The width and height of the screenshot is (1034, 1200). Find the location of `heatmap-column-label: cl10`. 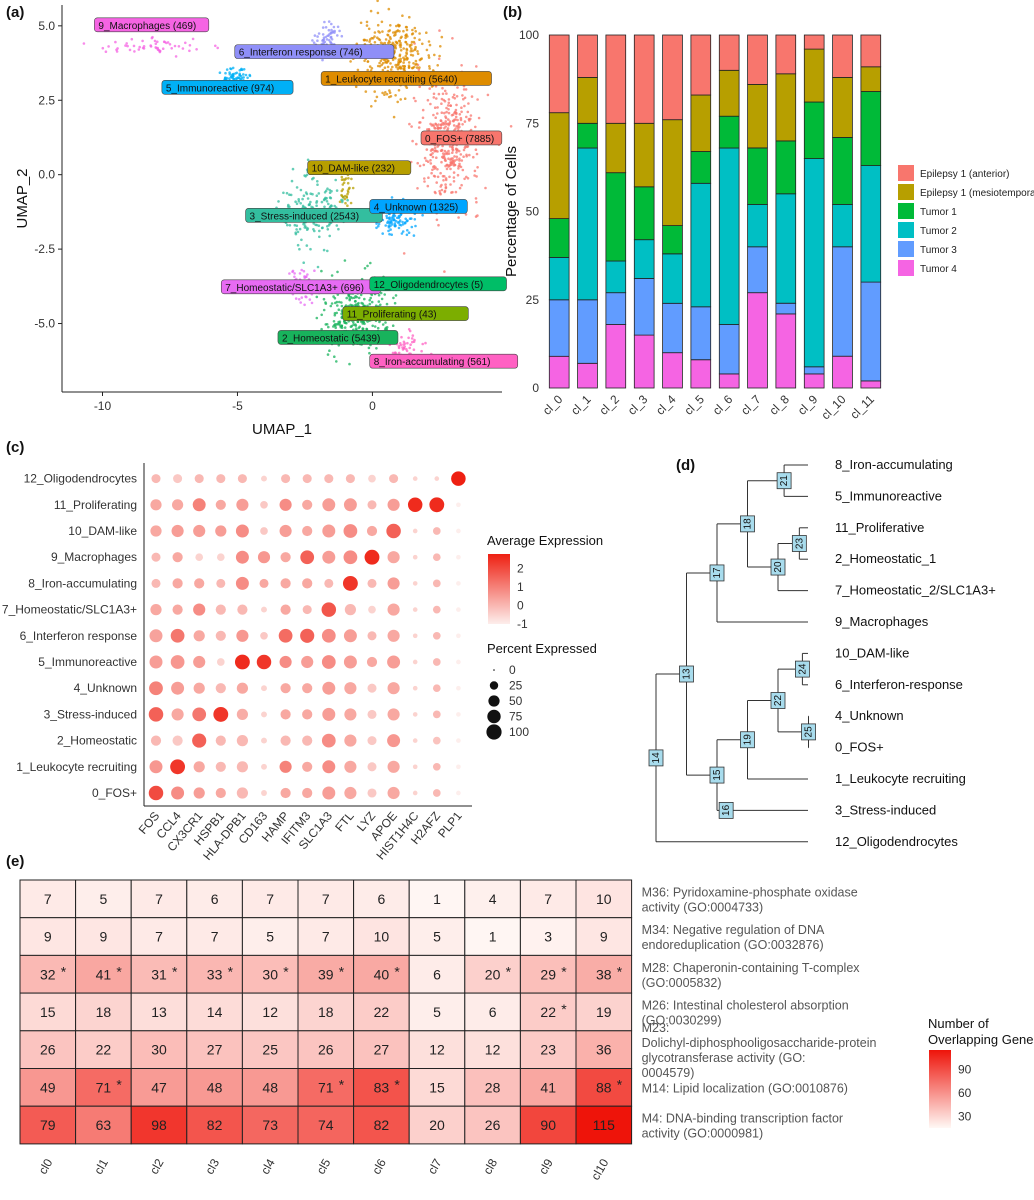

heatmap-column-label: cl10 is located at coordinates (599, 1169).